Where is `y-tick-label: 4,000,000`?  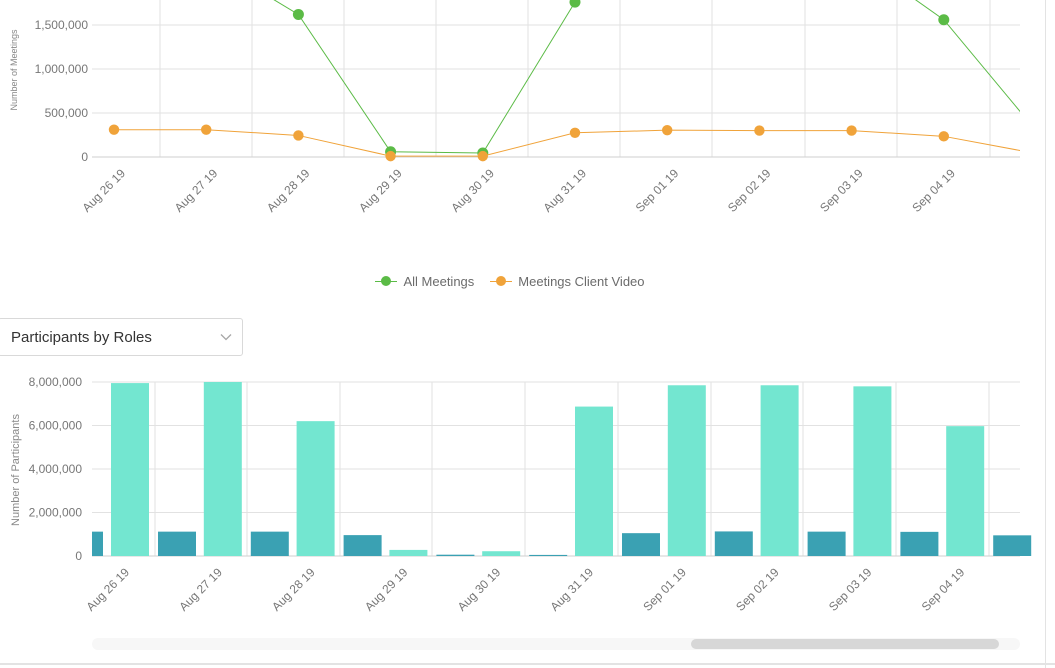 y-tick-label: 4,000,000 is located at coordinates (56, 469).